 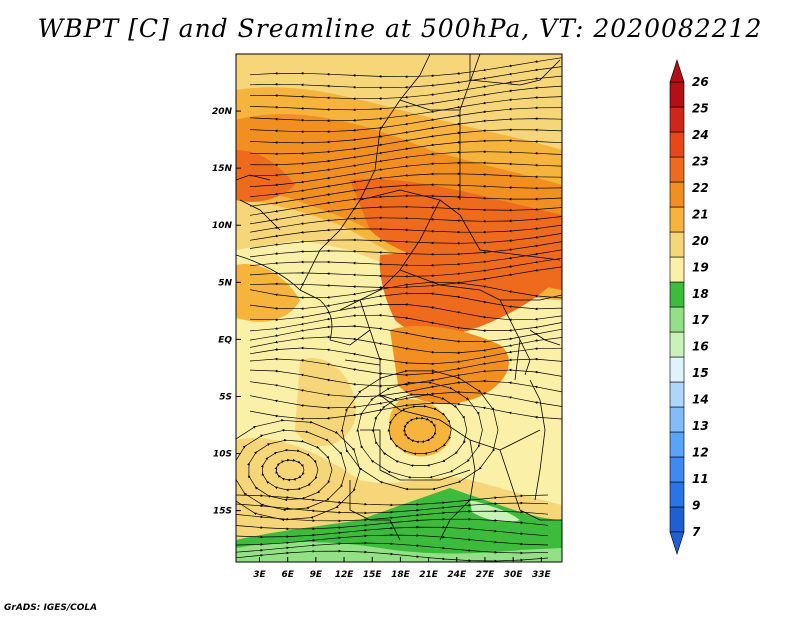 What do you see at coordinates (259, 575) in the screenshot?
I see `lon-tick-label: 3E` at bounding box center [259, 575].